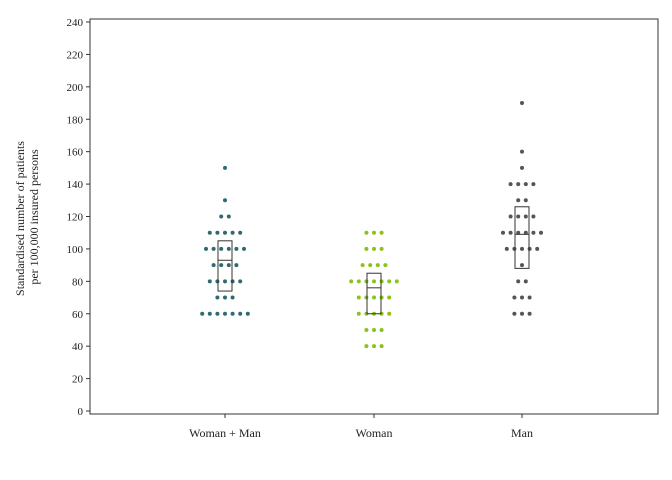  I want to click on y-tick-label: 240, so click(75, 23).